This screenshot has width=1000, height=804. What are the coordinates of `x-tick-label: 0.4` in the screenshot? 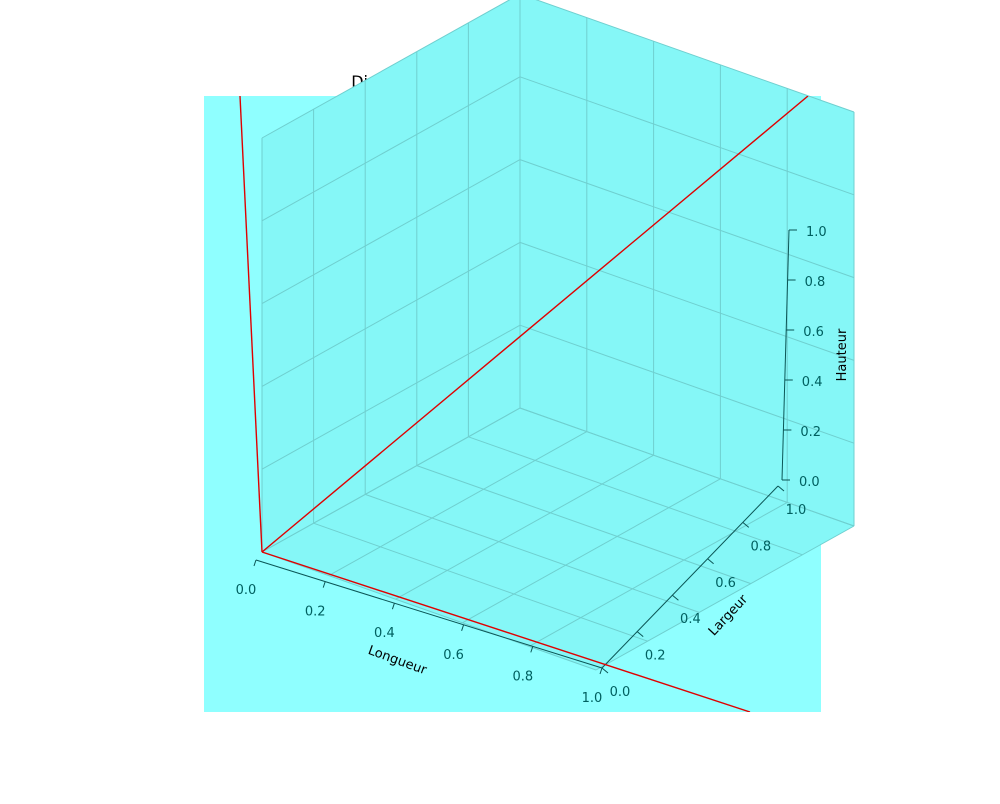 It's located at (384, 633).